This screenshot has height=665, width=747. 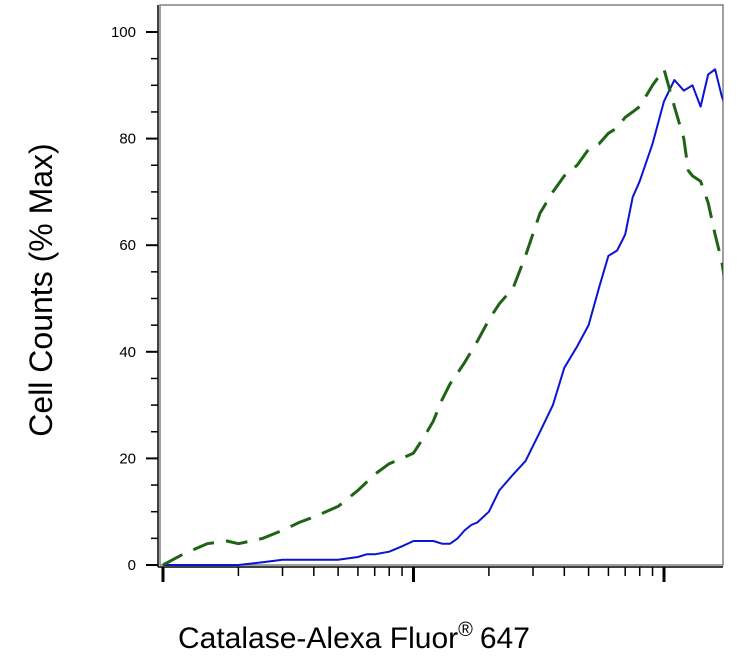 What do you see at coordinates (127, 352) in the screenshot?
I see `y-tick-label: 40` at bounding box center [127, 352].